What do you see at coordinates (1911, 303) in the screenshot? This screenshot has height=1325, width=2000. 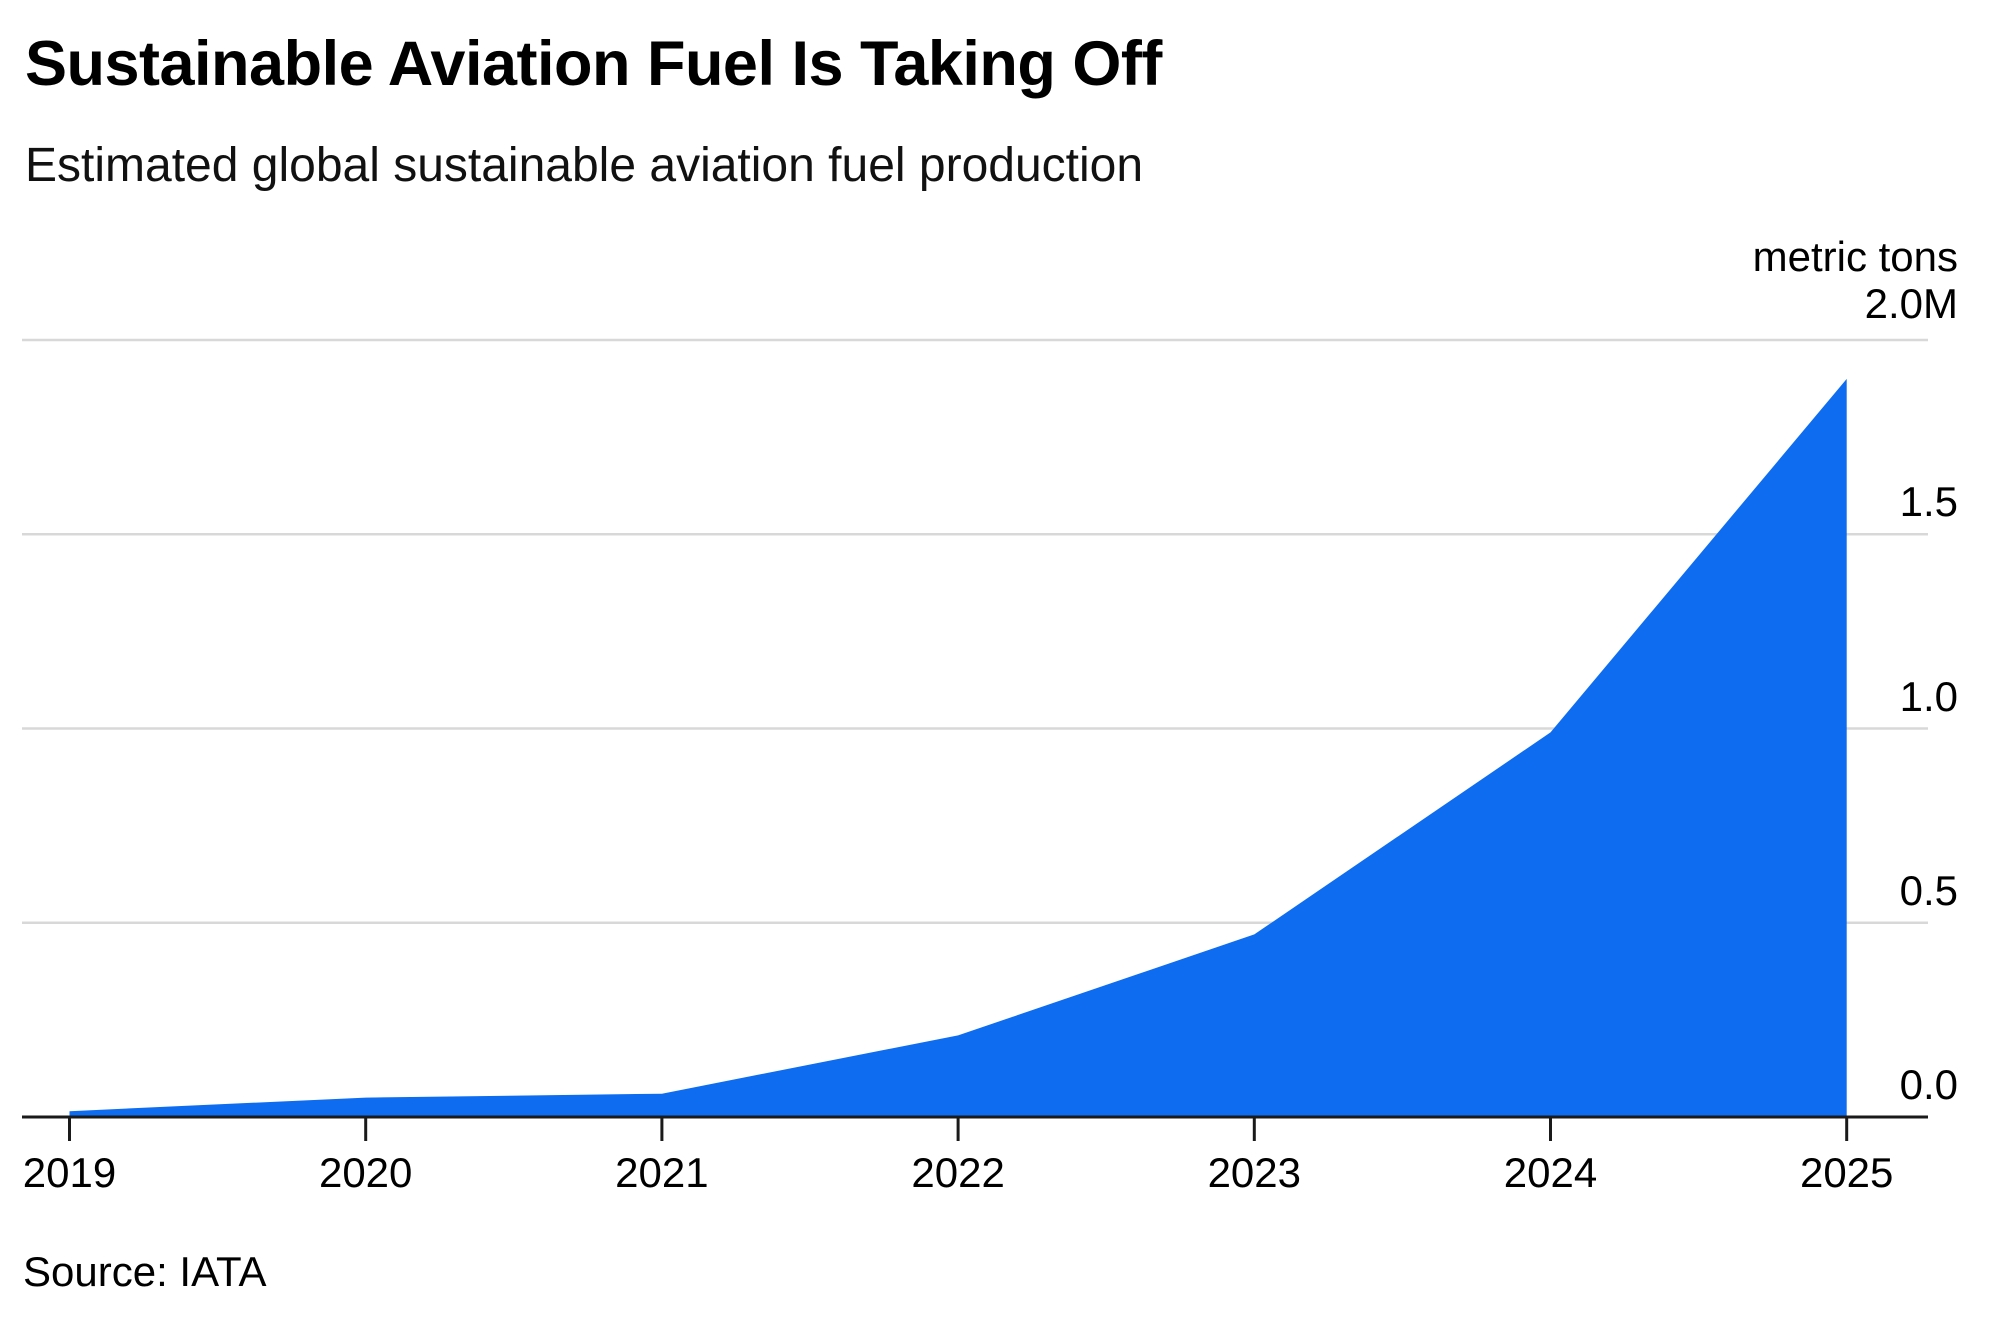 I see `y-axis-label-2.0M: 2.0M` at bounding box center [1911, 303].